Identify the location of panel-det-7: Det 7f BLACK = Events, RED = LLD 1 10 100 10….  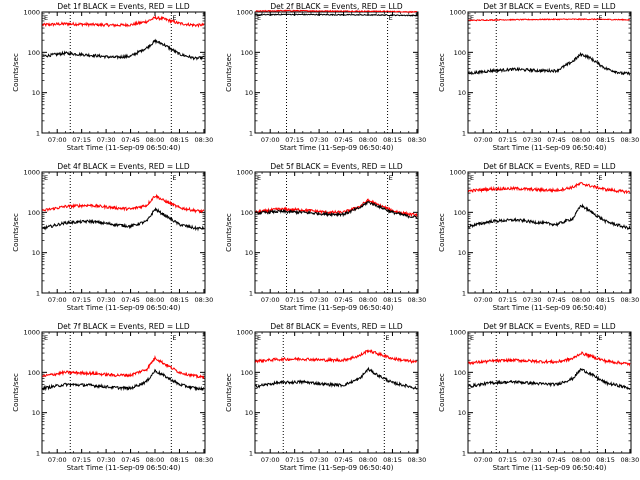
(112, 397).